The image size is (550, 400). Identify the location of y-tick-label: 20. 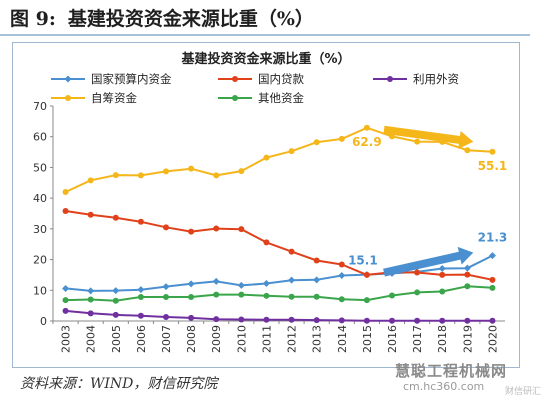
(40, 260).